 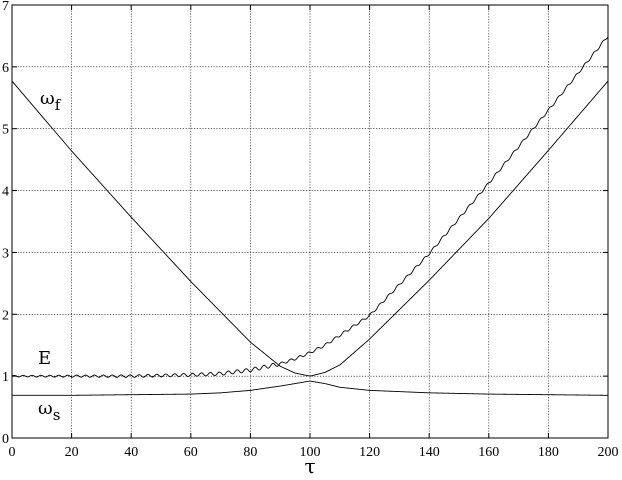 What do you see at coordinates (310, 388) in the screenshot?
I see `series-line-omega-s` at bounding box center [310, 388].